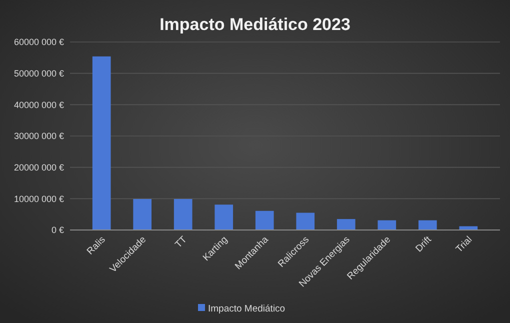  I want to click on y-tick-label: 20000 000 €, so click(39, 167).